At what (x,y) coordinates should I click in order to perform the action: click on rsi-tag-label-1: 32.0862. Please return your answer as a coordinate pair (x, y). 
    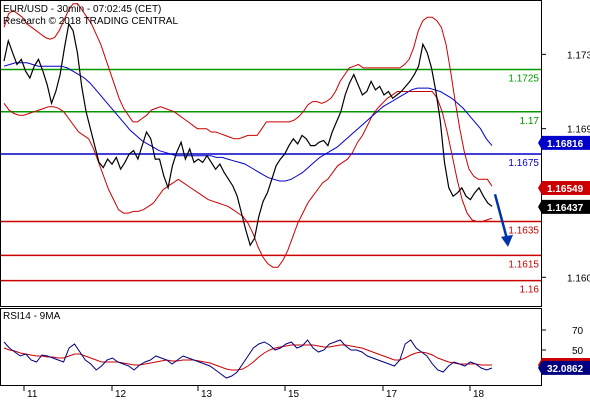
    Looking at the image, I should click on (565, 369).